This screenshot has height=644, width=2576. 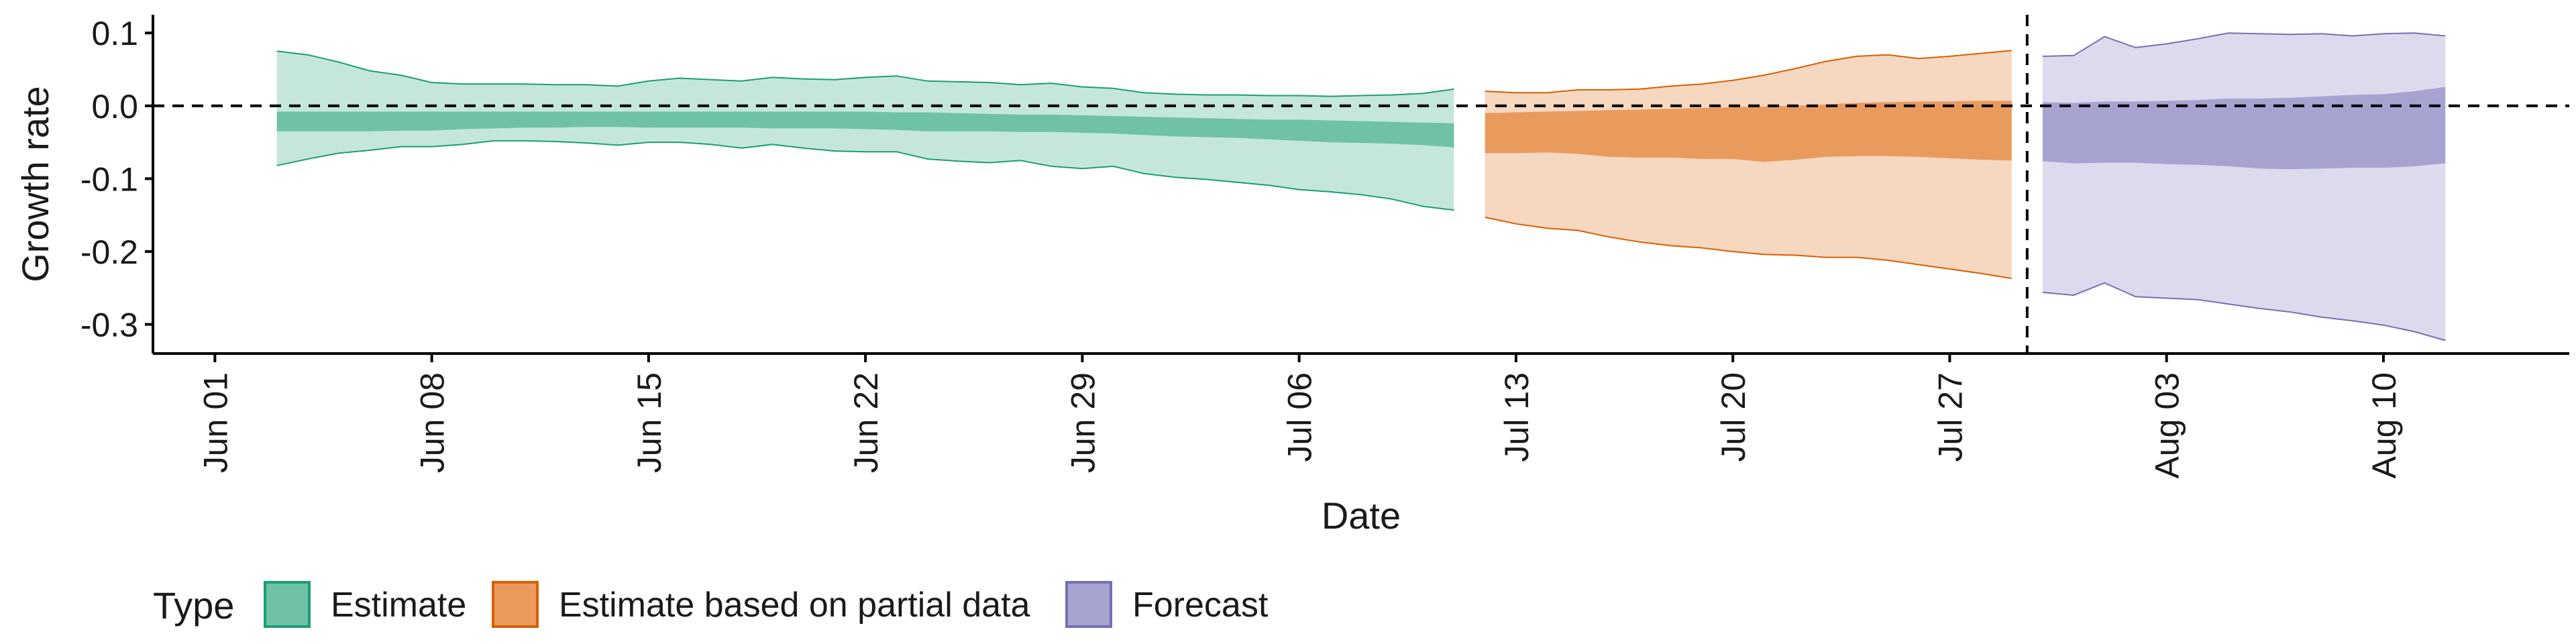 I want to click on y-tick-label: 0.1, so click(x=114, y=33).